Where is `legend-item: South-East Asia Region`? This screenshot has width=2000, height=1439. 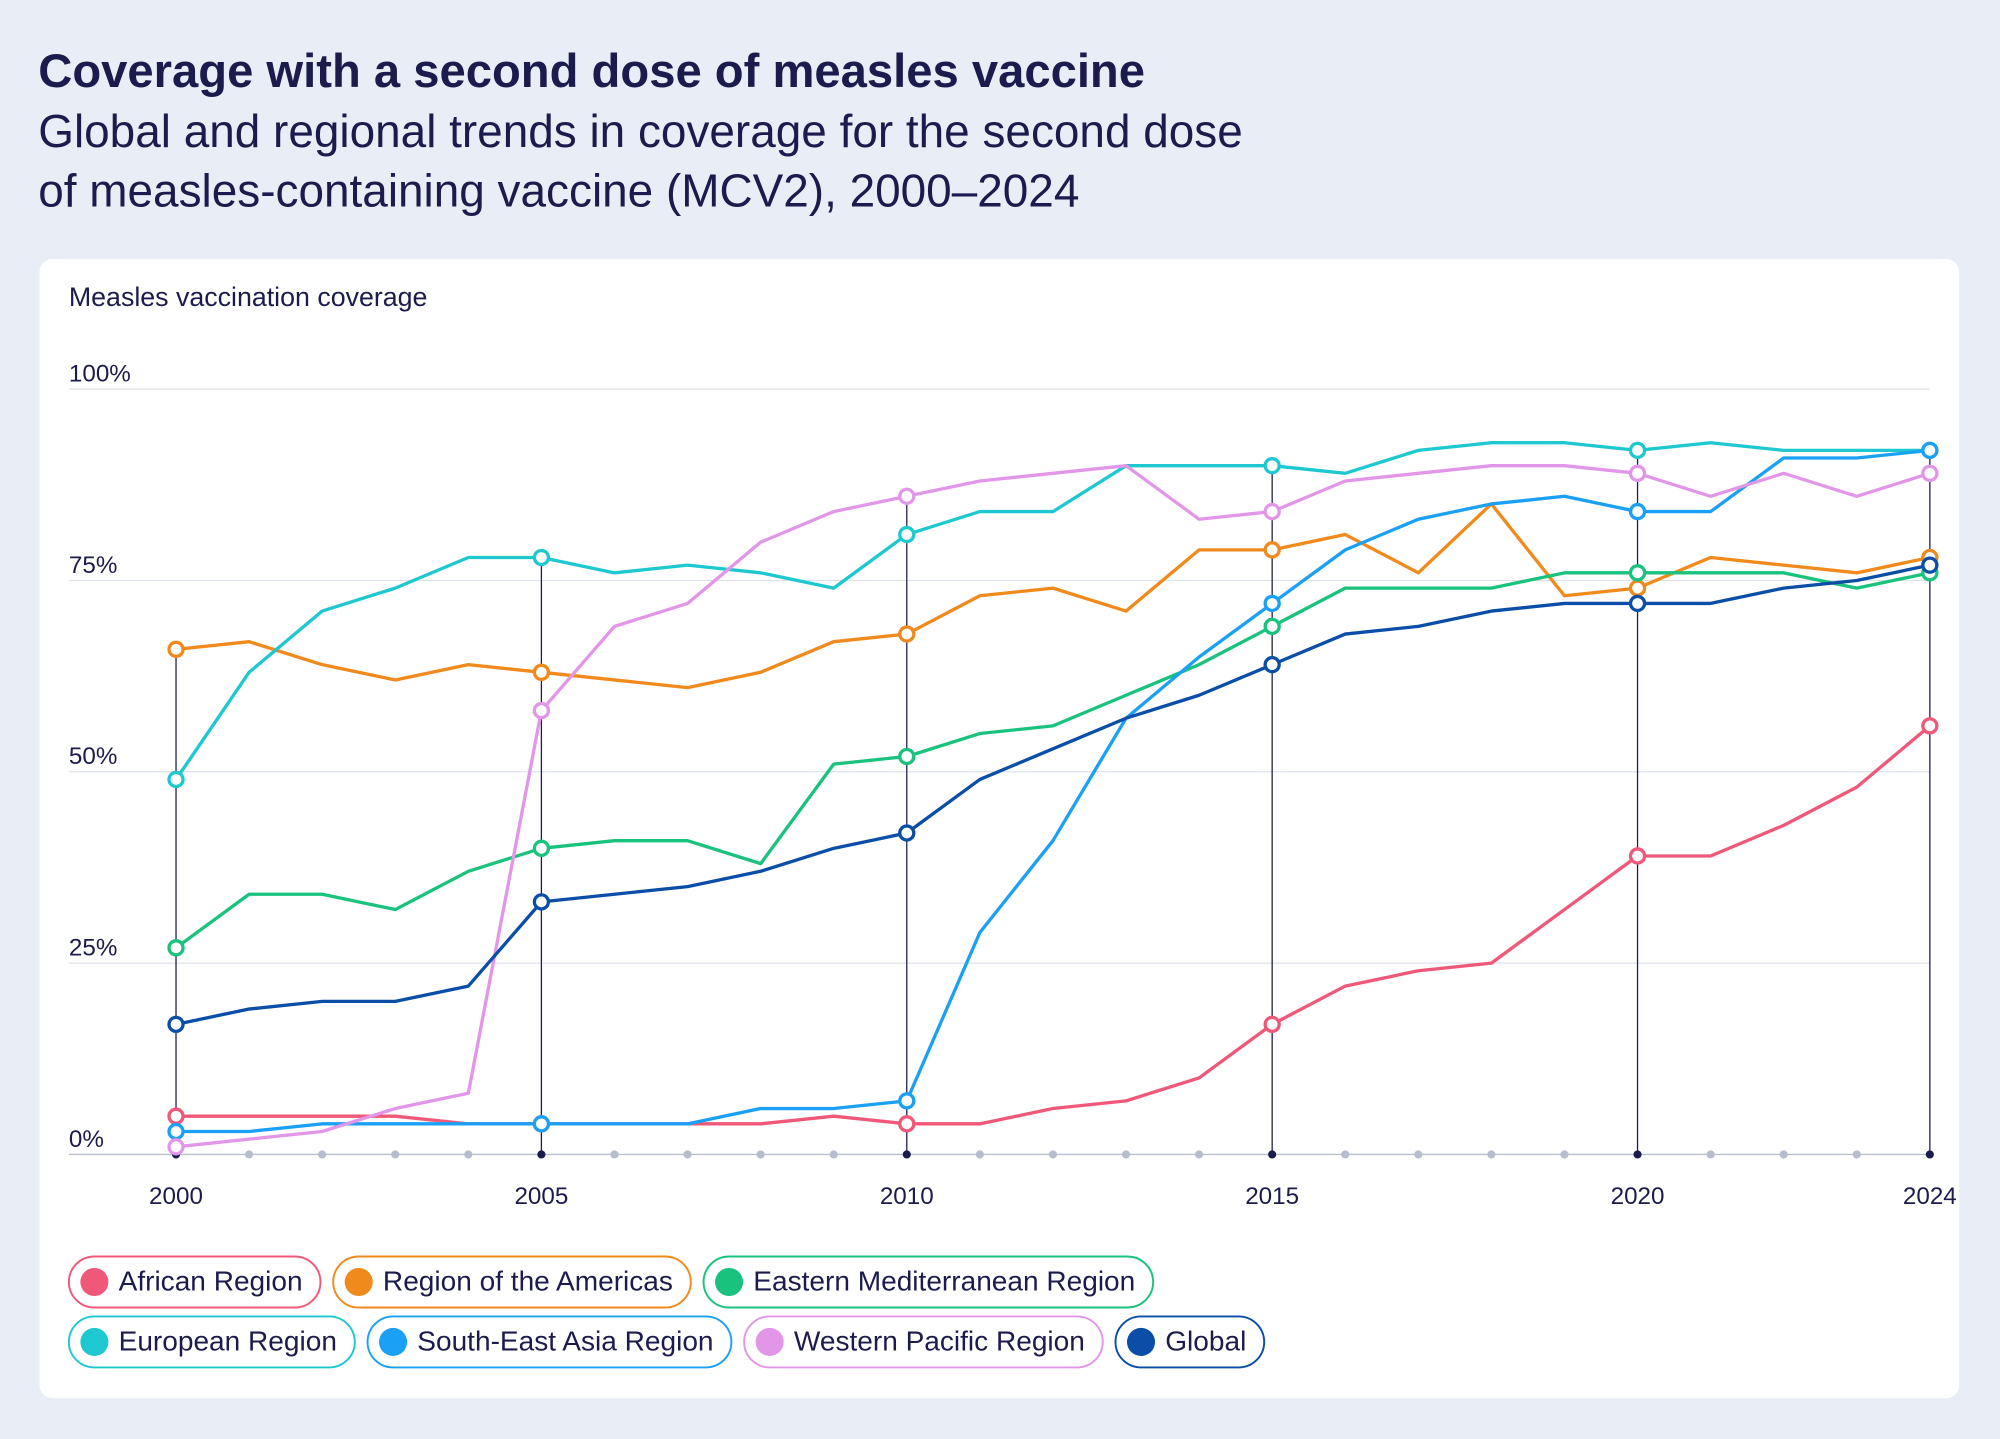
legend-item: South-East Asia Region is located at coordinates (549, 1342).